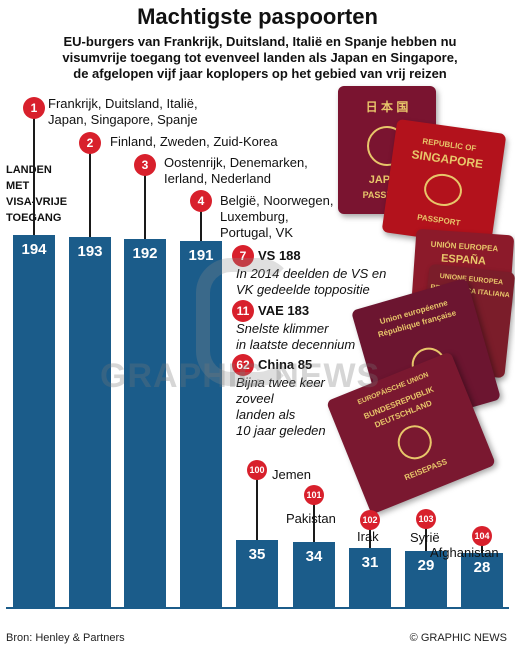  I want to click on annotation-text: landen als, so click(281, 415).